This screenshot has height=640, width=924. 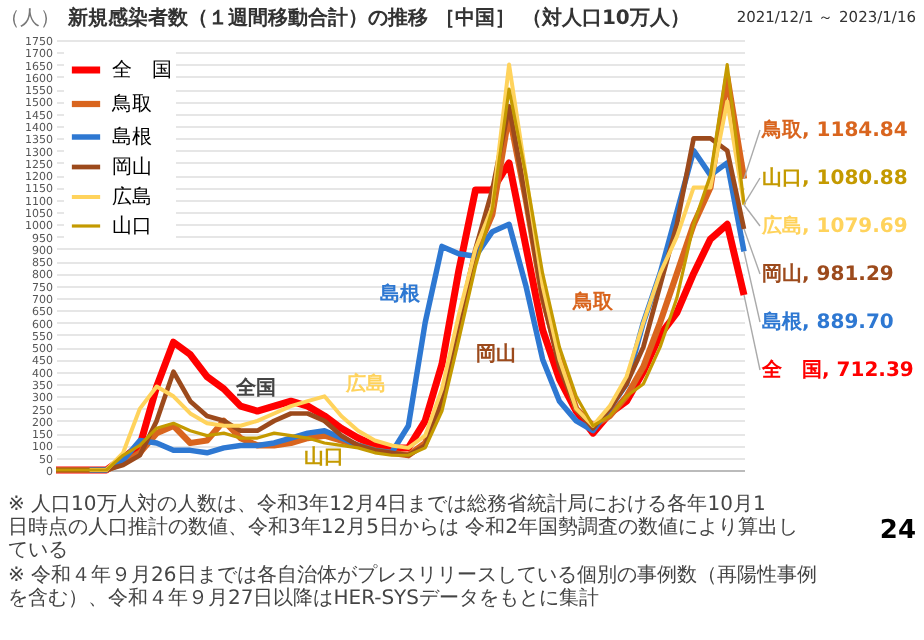 What do you see at coordinates (131, 104) in the screenshot?
I see `legend-label: 鳥取` at bounding box center [131, 104].